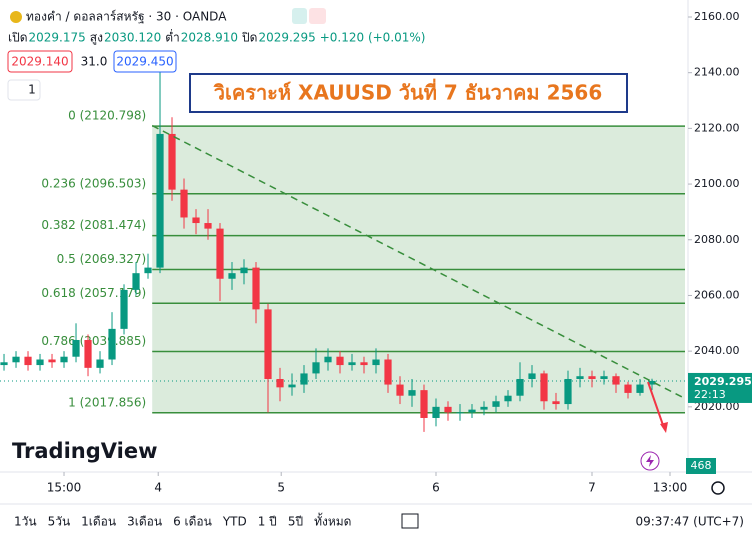 This screenshot has height=544, width=752. Describe the element at coordinates (234, 522) in the screenshot. I see `range-button: YTD` at that location.